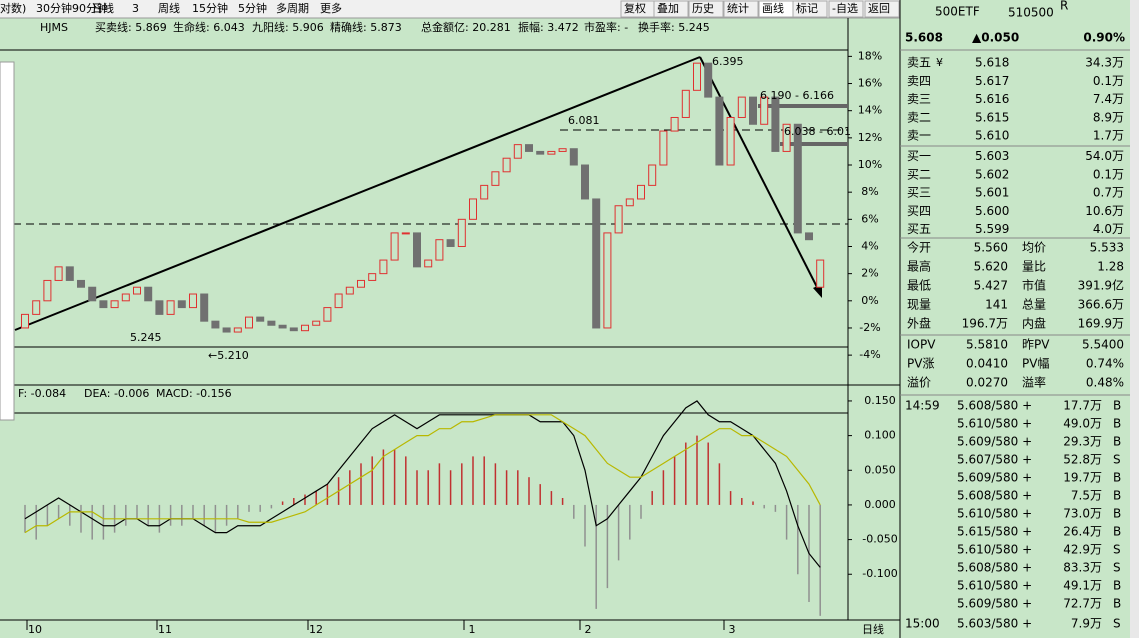 The height and width of the screenshot is (638, 1139). What do you see at coordinates (668, 8) in the screenshot?
I see `toolbar-button-label: 叠加` at bounding box center [668, 8].